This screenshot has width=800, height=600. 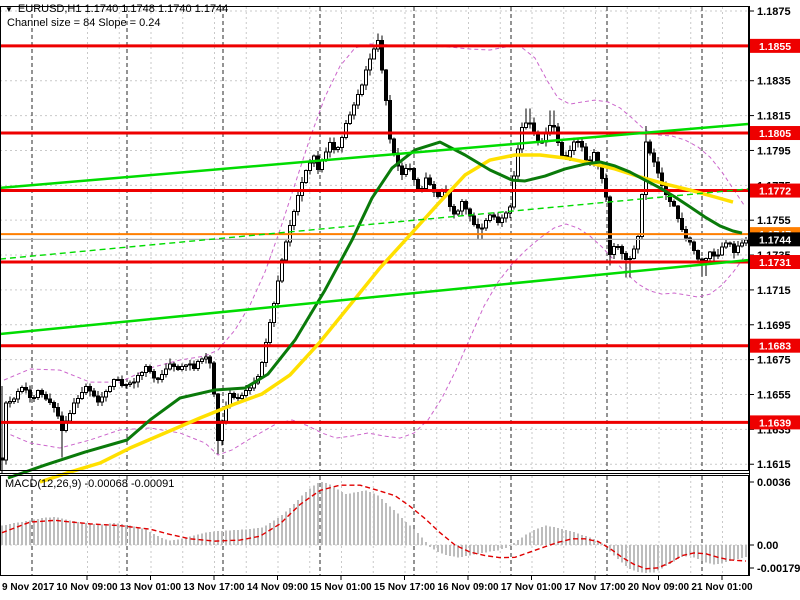 I want to click on macd-indicator-label: MACD(12,26,9) -0.00068 -0.00091, so click(x=90, y=484).